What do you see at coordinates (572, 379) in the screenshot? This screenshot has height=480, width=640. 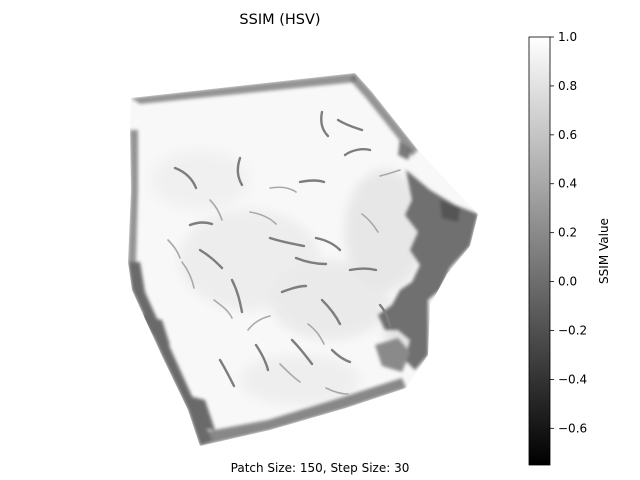 I see `colorbar-tick-label: −0.4` at bounding box center [572, 379].